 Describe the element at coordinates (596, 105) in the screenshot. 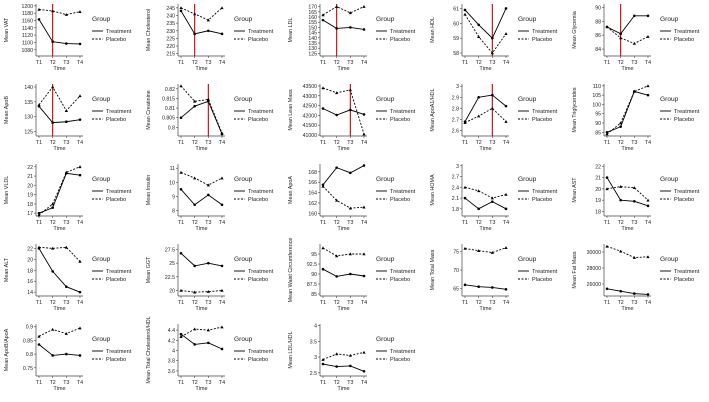

I see `y-tick-label: 100` at that location.